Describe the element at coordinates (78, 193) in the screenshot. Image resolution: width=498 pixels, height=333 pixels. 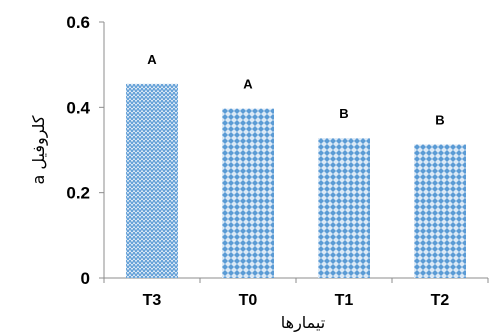
I see `y-tick-label: 0.2` at that location.